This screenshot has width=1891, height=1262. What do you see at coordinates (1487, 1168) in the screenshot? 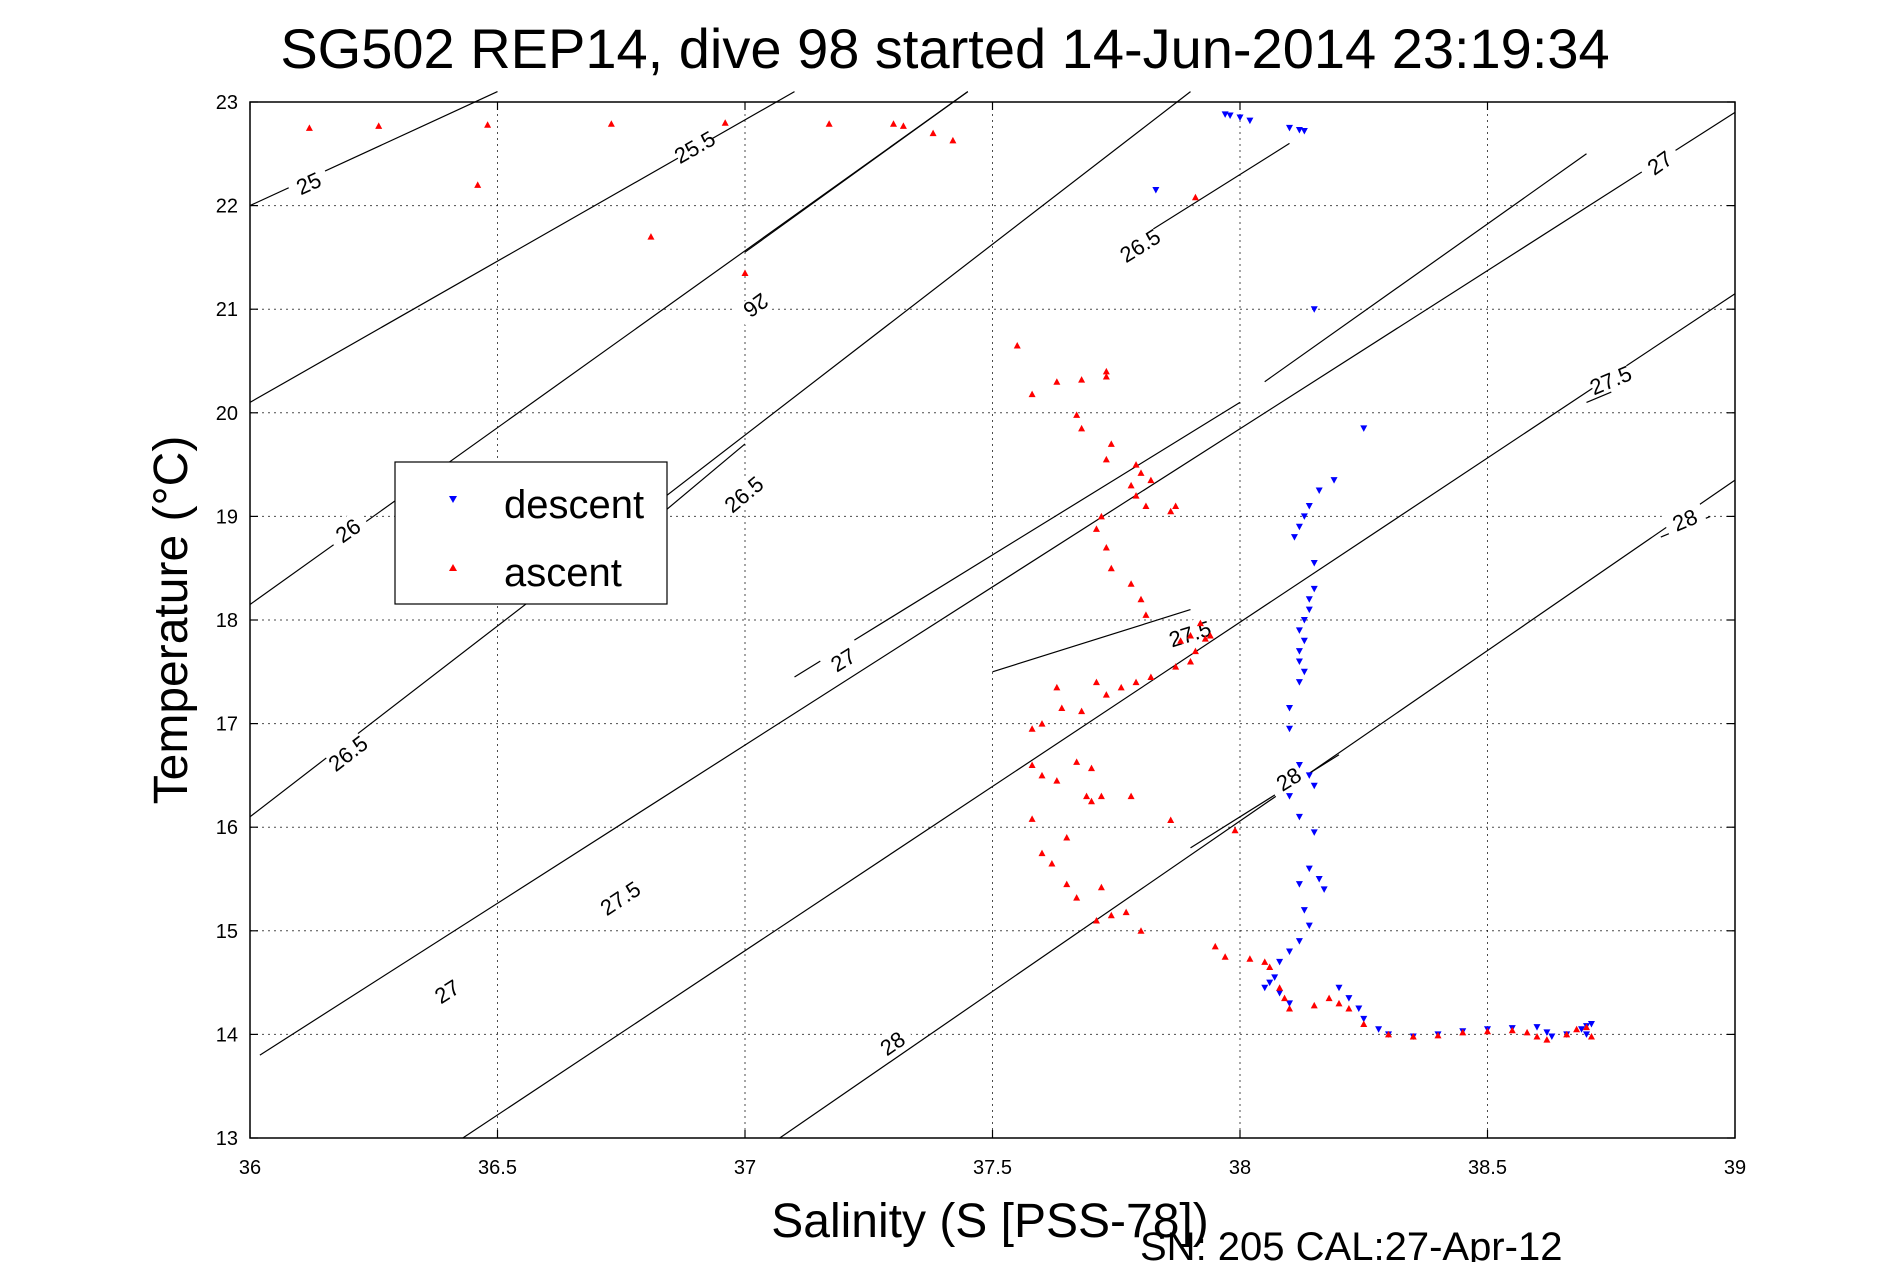
I see `x-tick-label: 38.5` at bounding box center [1487, 1168].